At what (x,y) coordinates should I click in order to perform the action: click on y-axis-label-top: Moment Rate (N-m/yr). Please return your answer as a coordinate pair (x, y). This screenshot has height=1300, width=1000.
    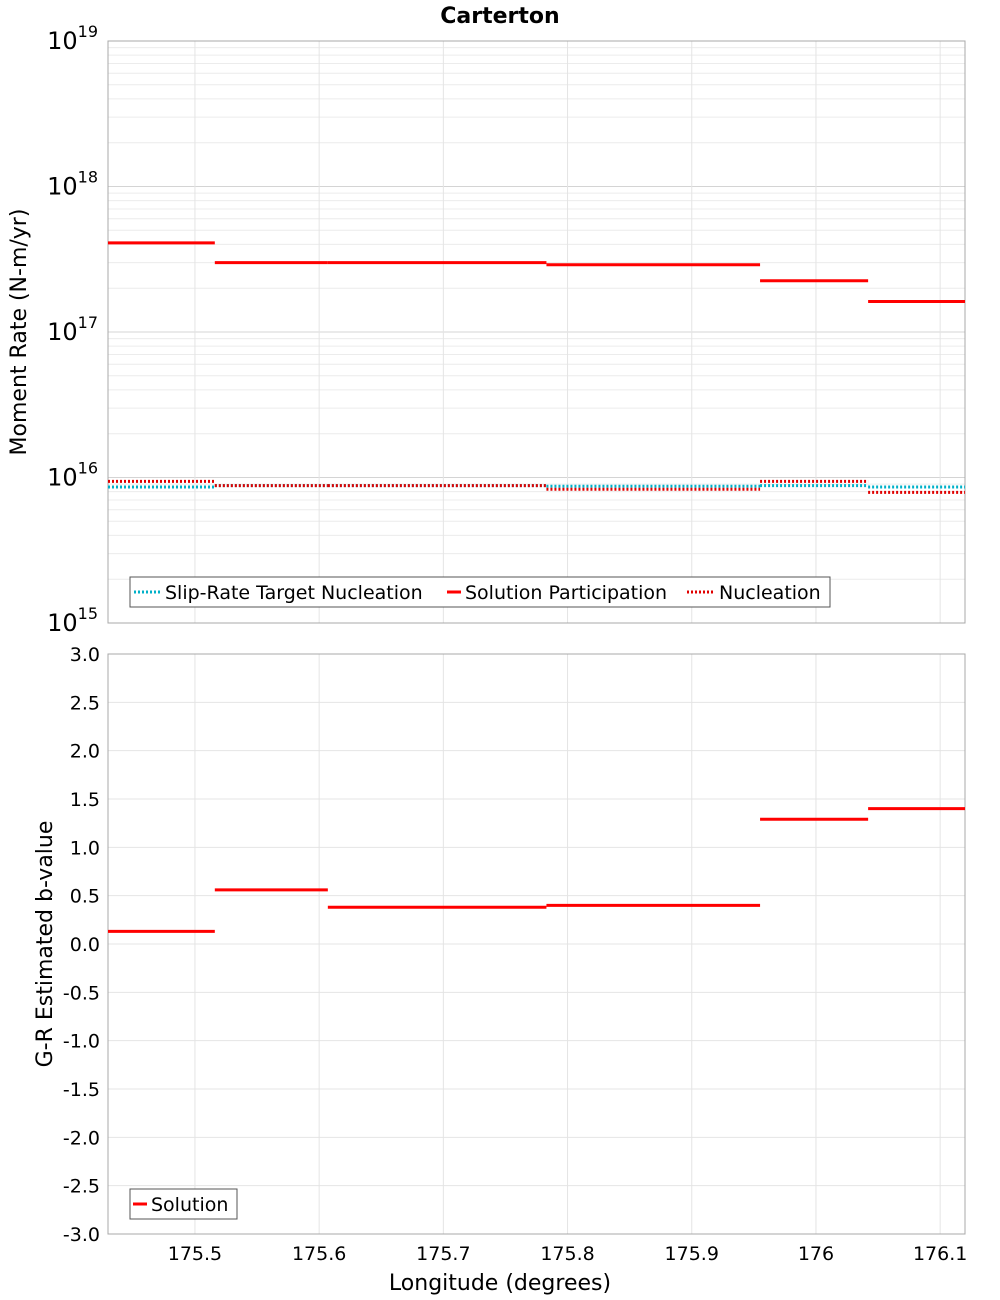
    Looking at the image, I should click on (19, 332).